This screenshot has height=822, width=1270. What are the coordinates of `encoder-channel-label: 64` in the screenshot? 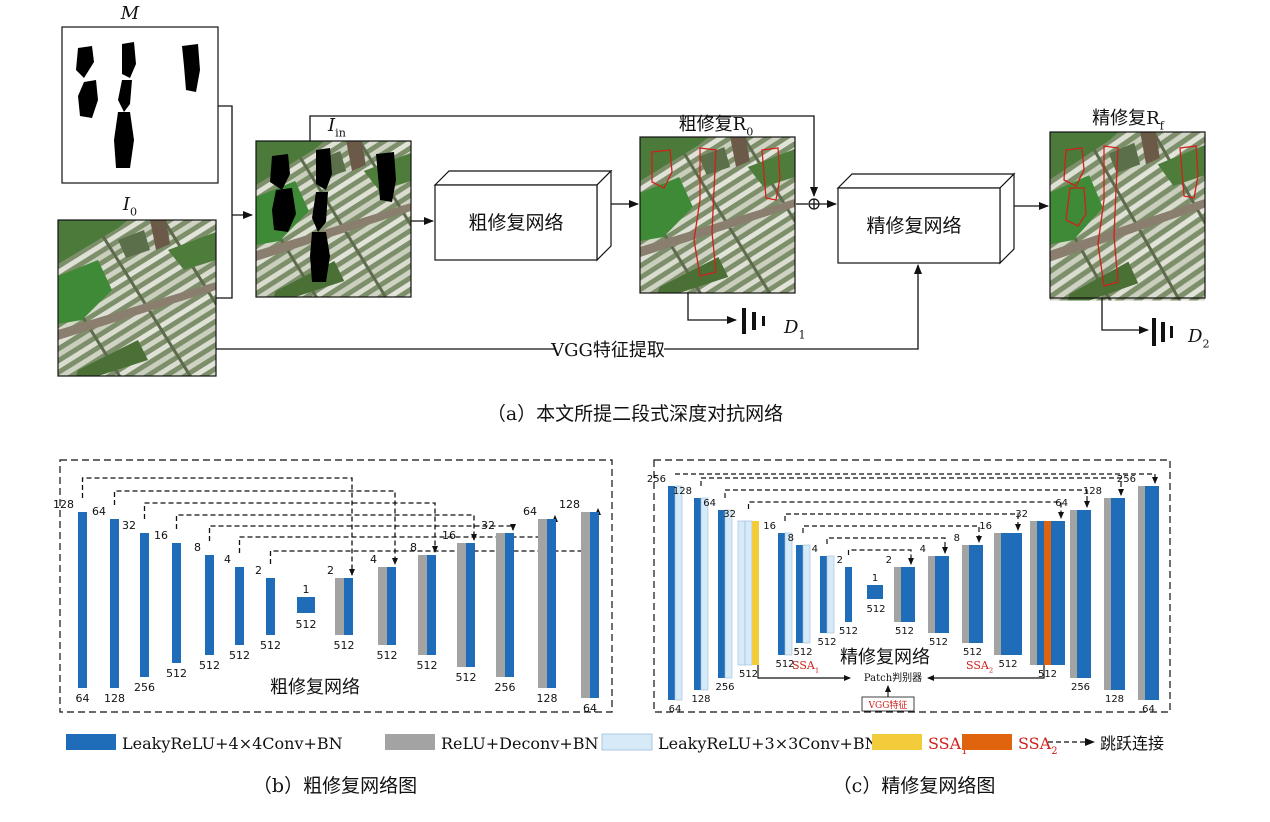 It's located at (83, 698).